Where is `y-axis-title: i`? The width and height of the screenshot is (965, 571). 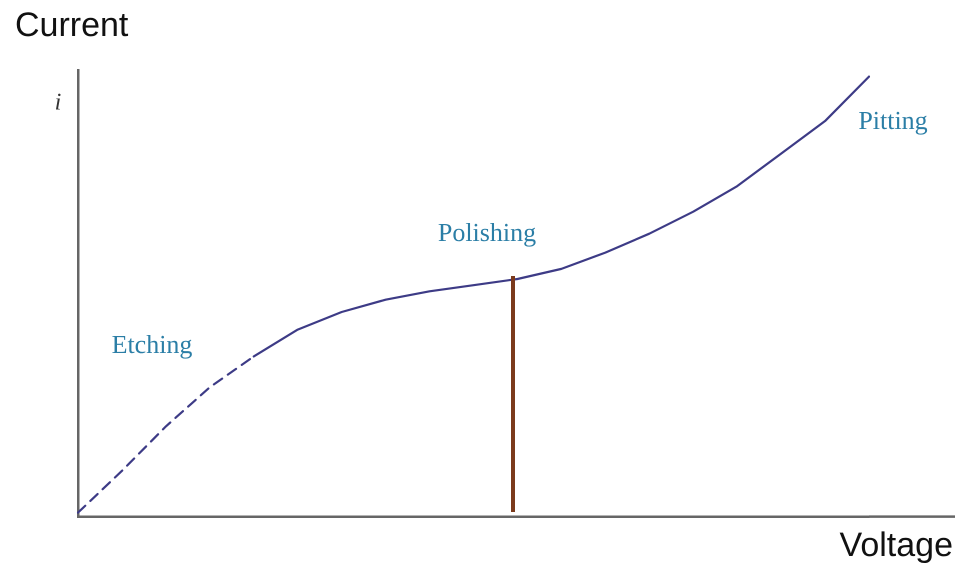 y-axis-title: i is located at coordinates (58, 102).